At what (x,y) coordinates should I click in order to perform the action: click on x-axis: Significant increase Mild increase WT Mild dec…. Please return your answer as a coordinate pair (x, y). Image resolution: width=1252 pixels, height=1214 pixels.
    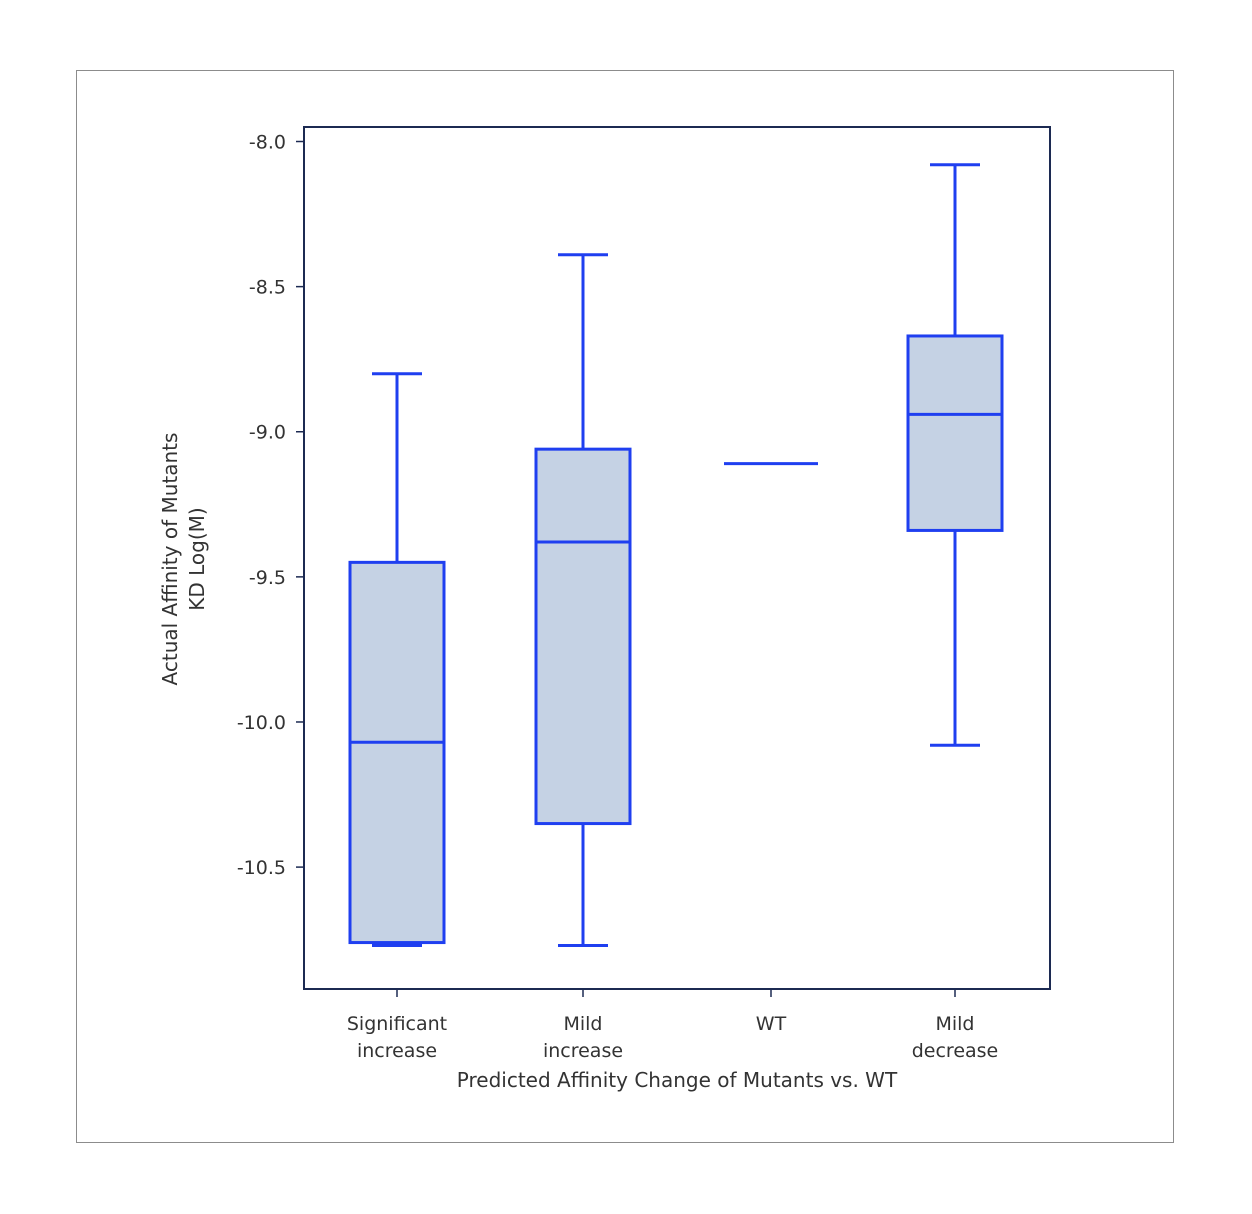
    Looking at the image, I should click on (672, 1025).